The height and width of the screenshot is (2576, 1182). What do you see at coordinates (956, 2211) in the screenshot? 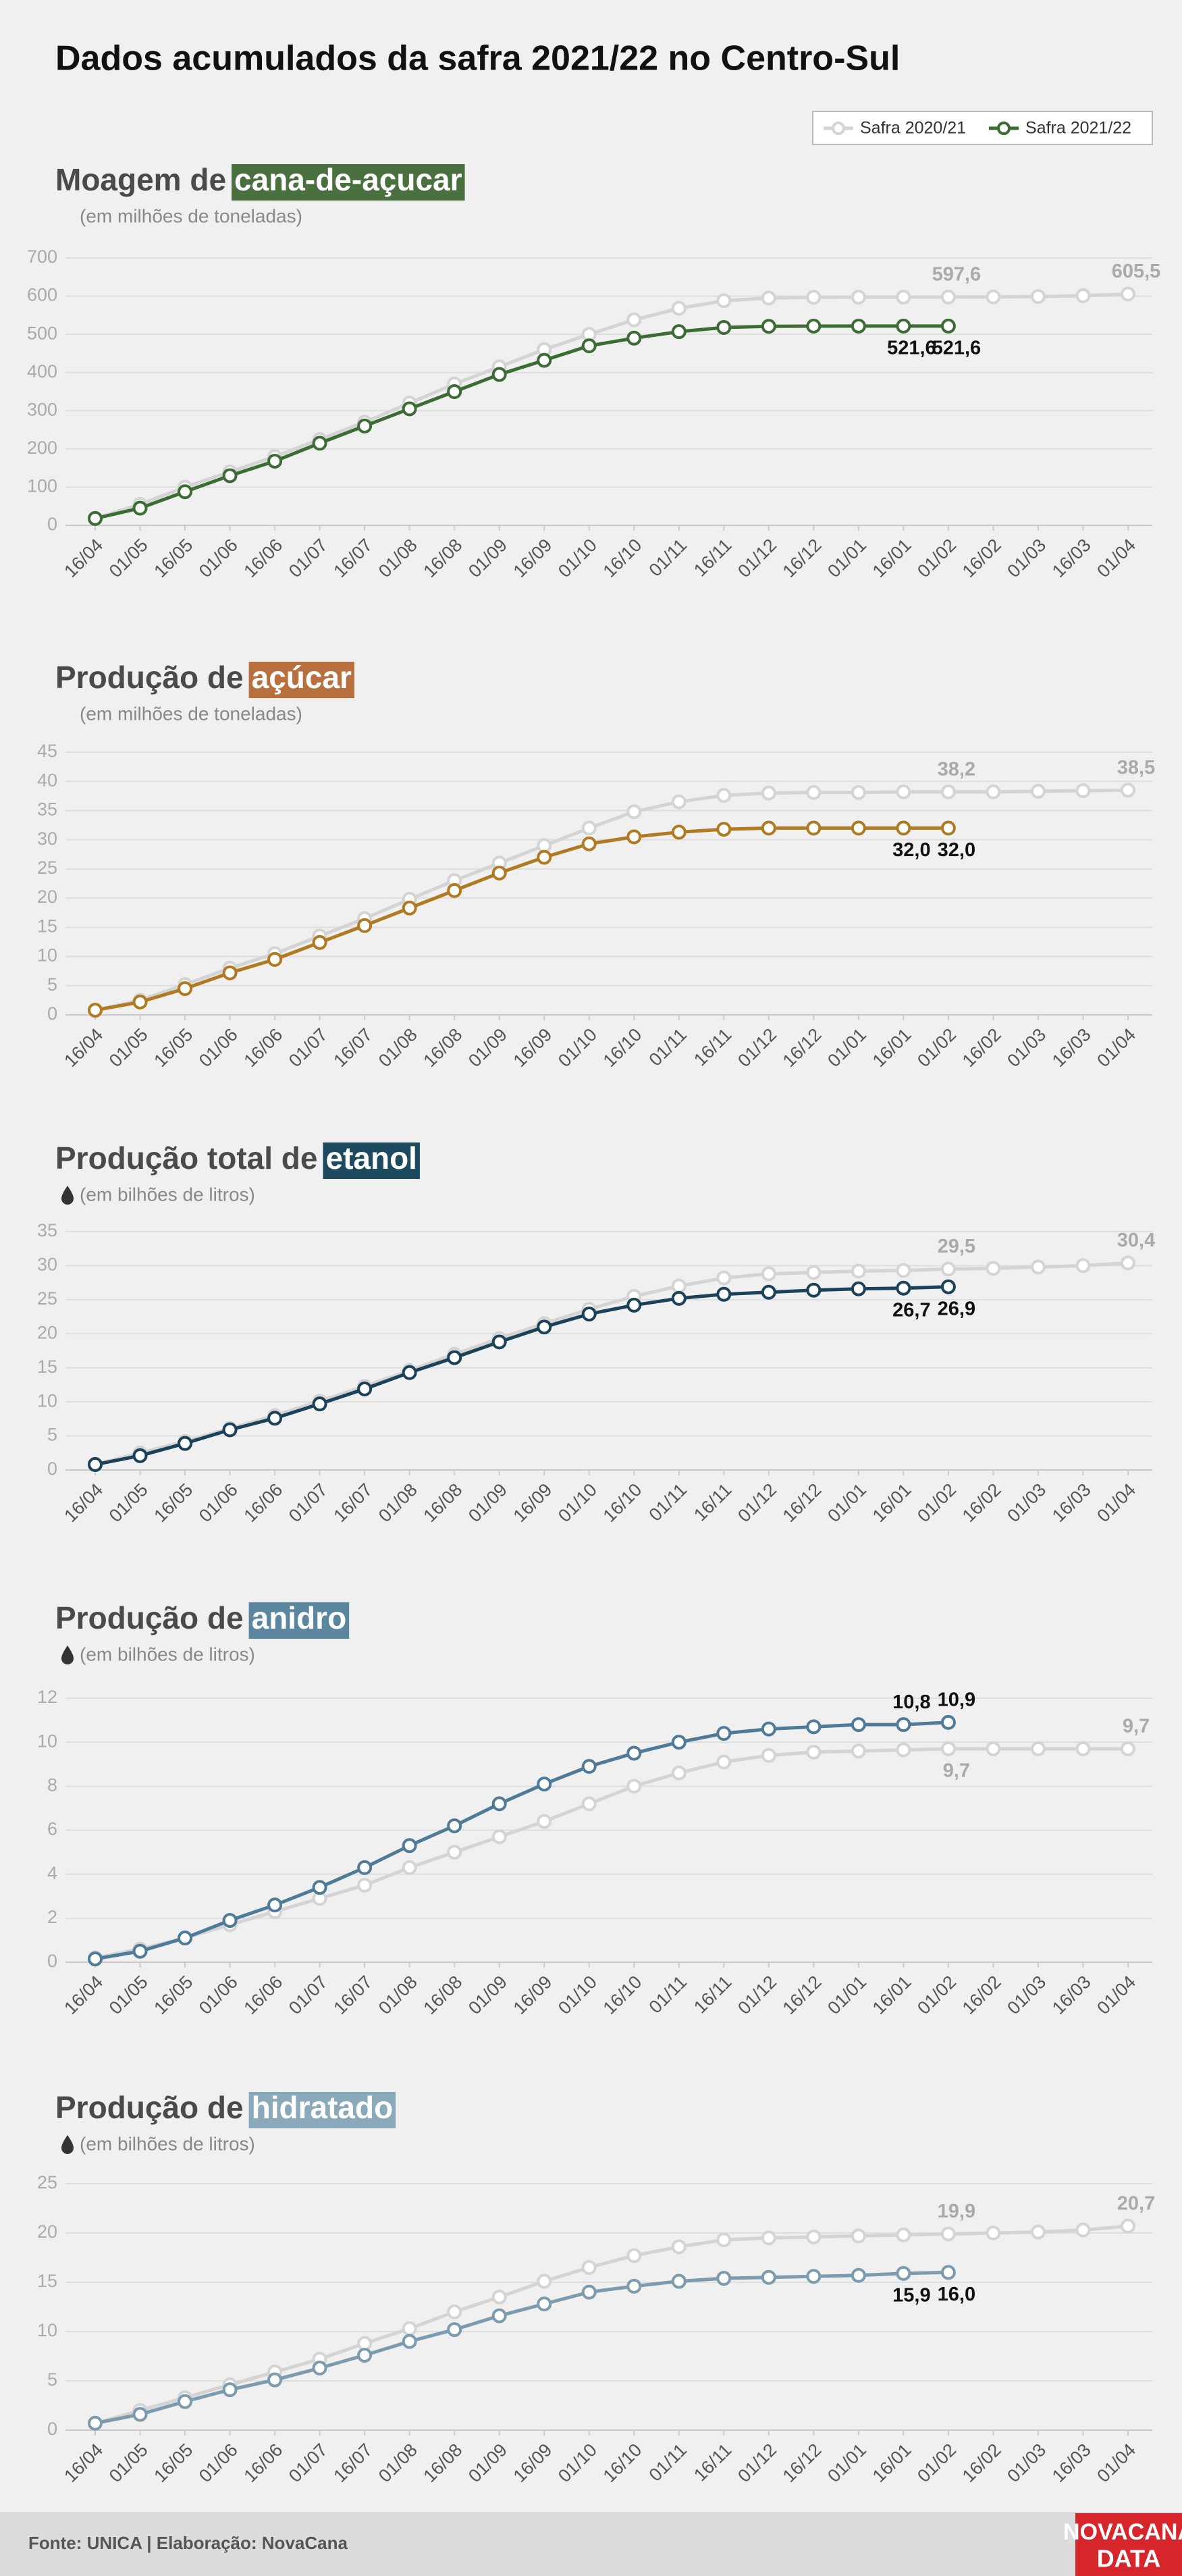
I see `data-label: 19,9` at bounding box center [956, 2211].